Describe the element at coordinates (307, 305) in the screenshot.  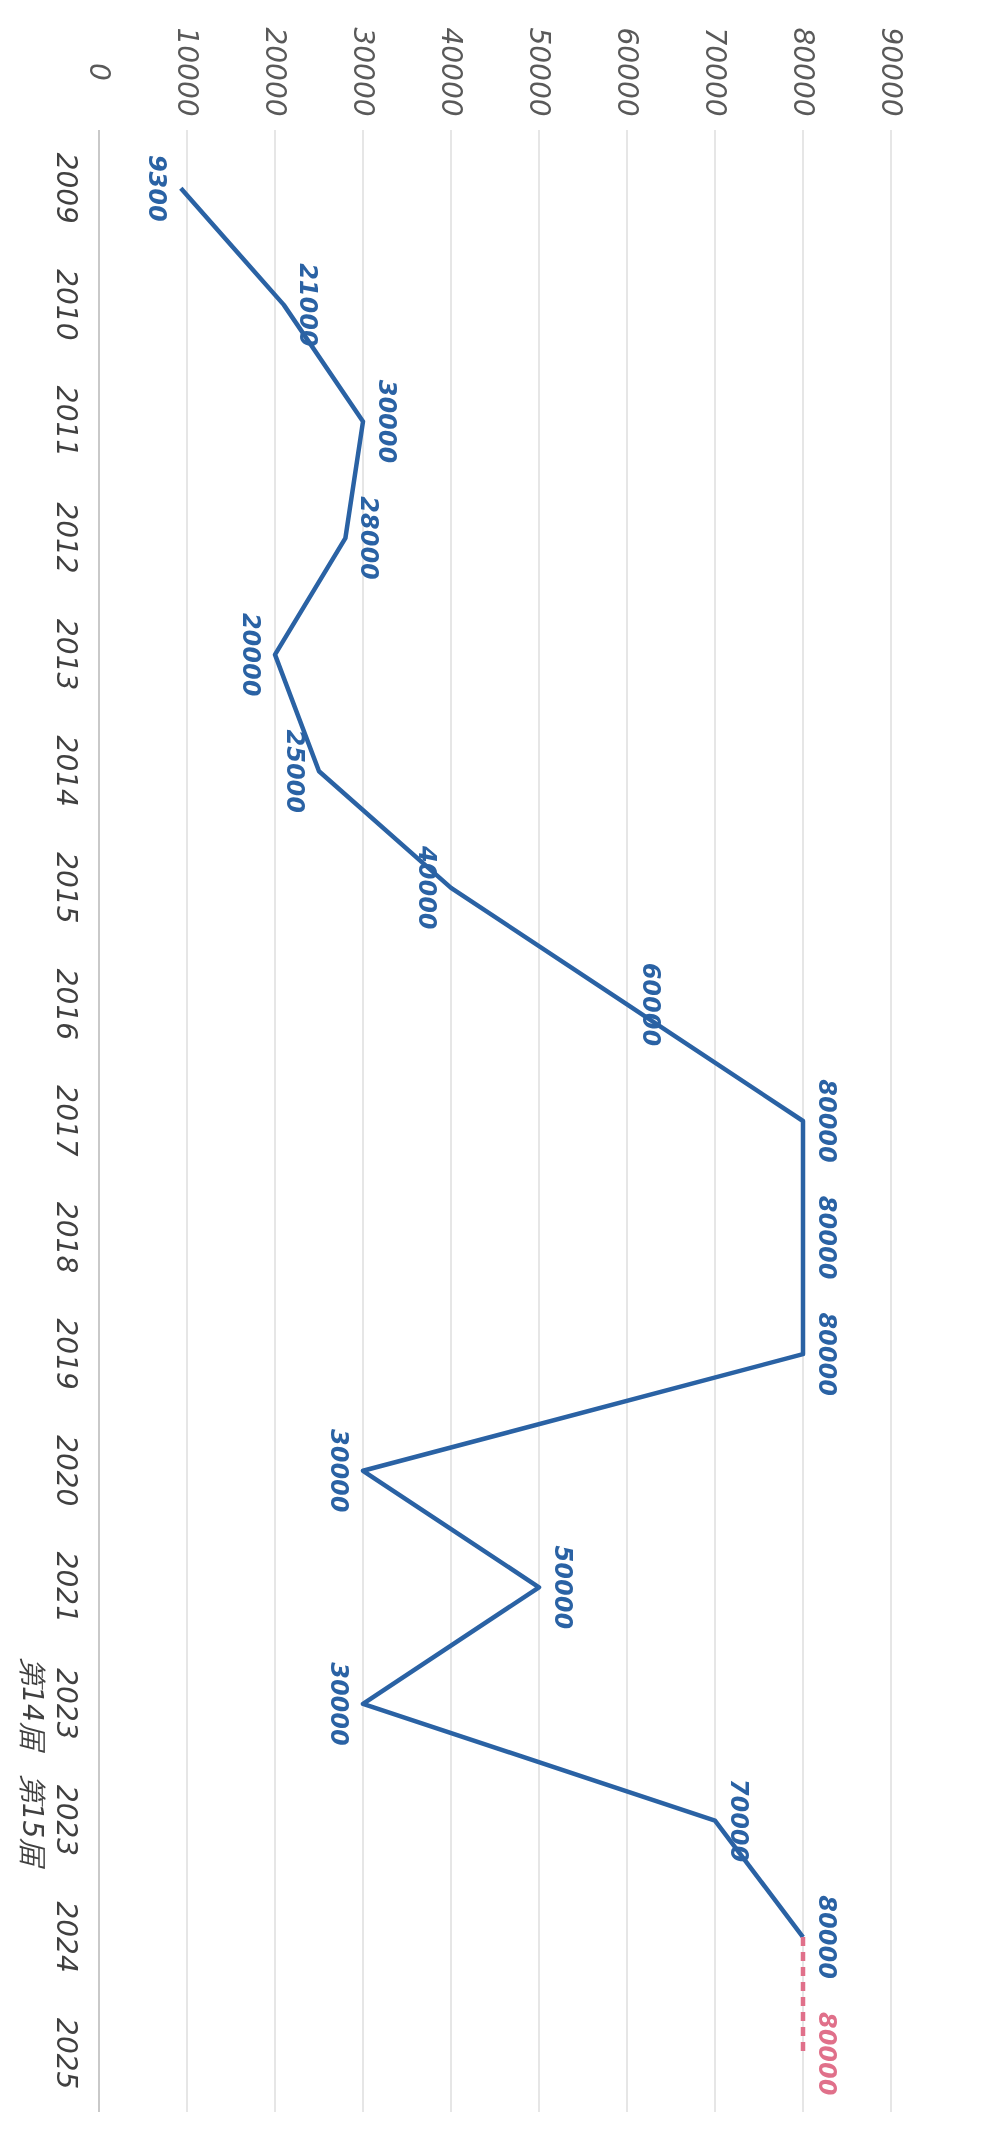
I see `data-label: 21000` at that location.